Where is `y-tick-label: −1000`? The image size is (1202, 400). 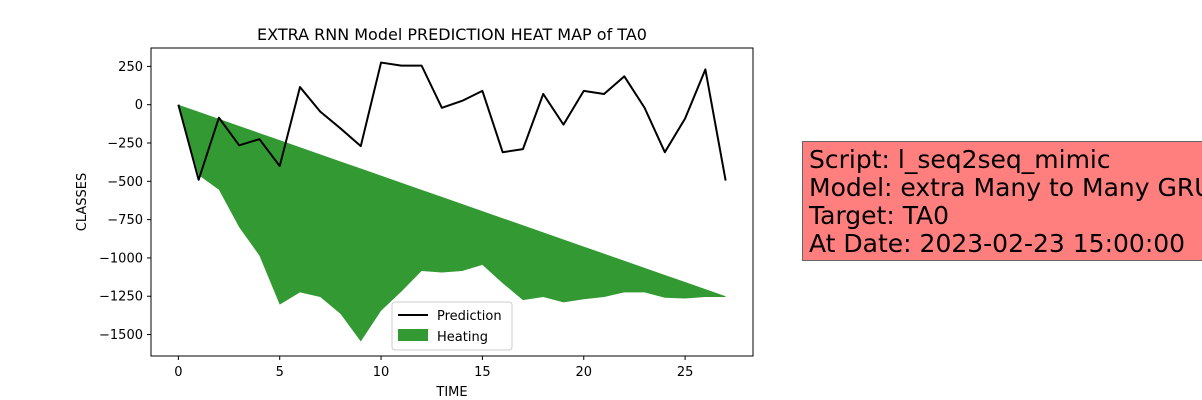
y-tick-label: −1000 is located at coordinates (121, 258).